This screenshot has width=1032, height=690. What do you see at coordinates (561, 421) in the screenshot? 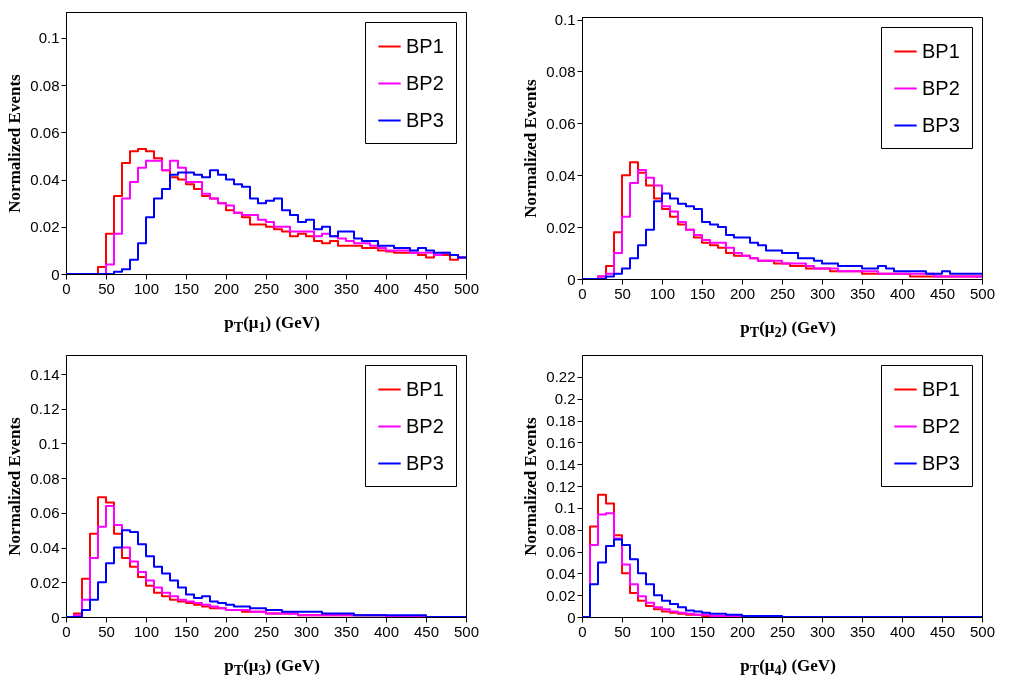
I see `y-tick-label: 0.18` at bounding box center [561, 421].